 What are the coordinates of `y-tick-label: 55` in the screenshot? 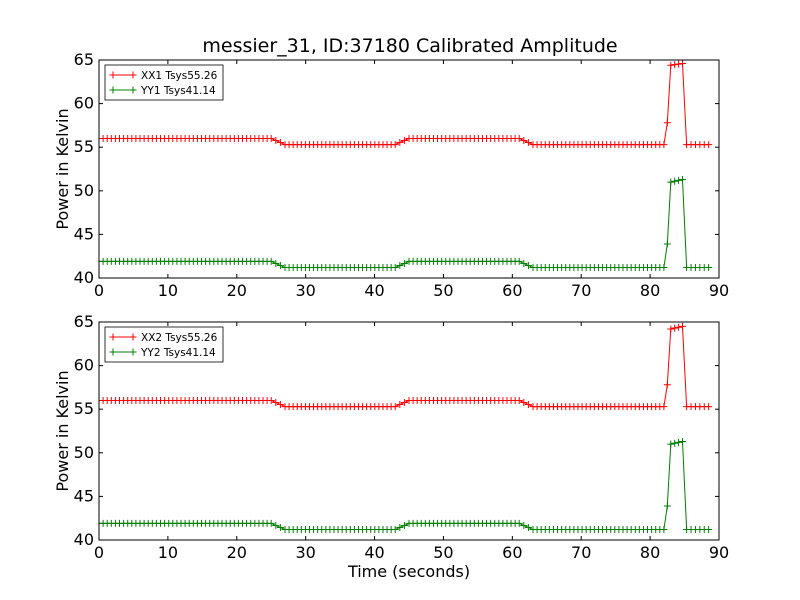 It's located at (84, 408).